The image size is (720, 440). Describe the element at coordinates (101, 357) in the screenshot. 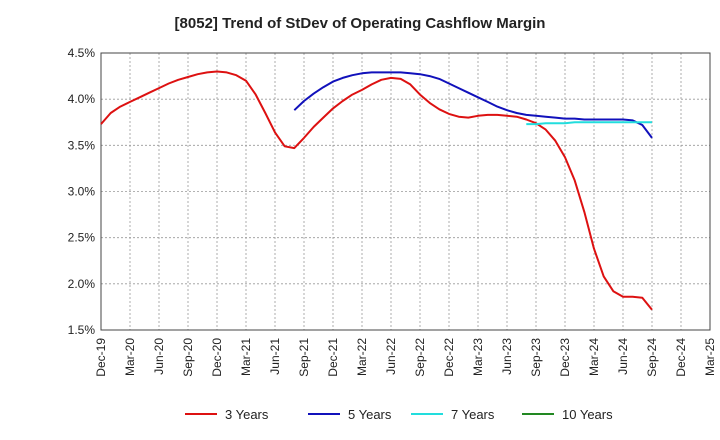

I see `x-tick-label: Dec-19` at that location.